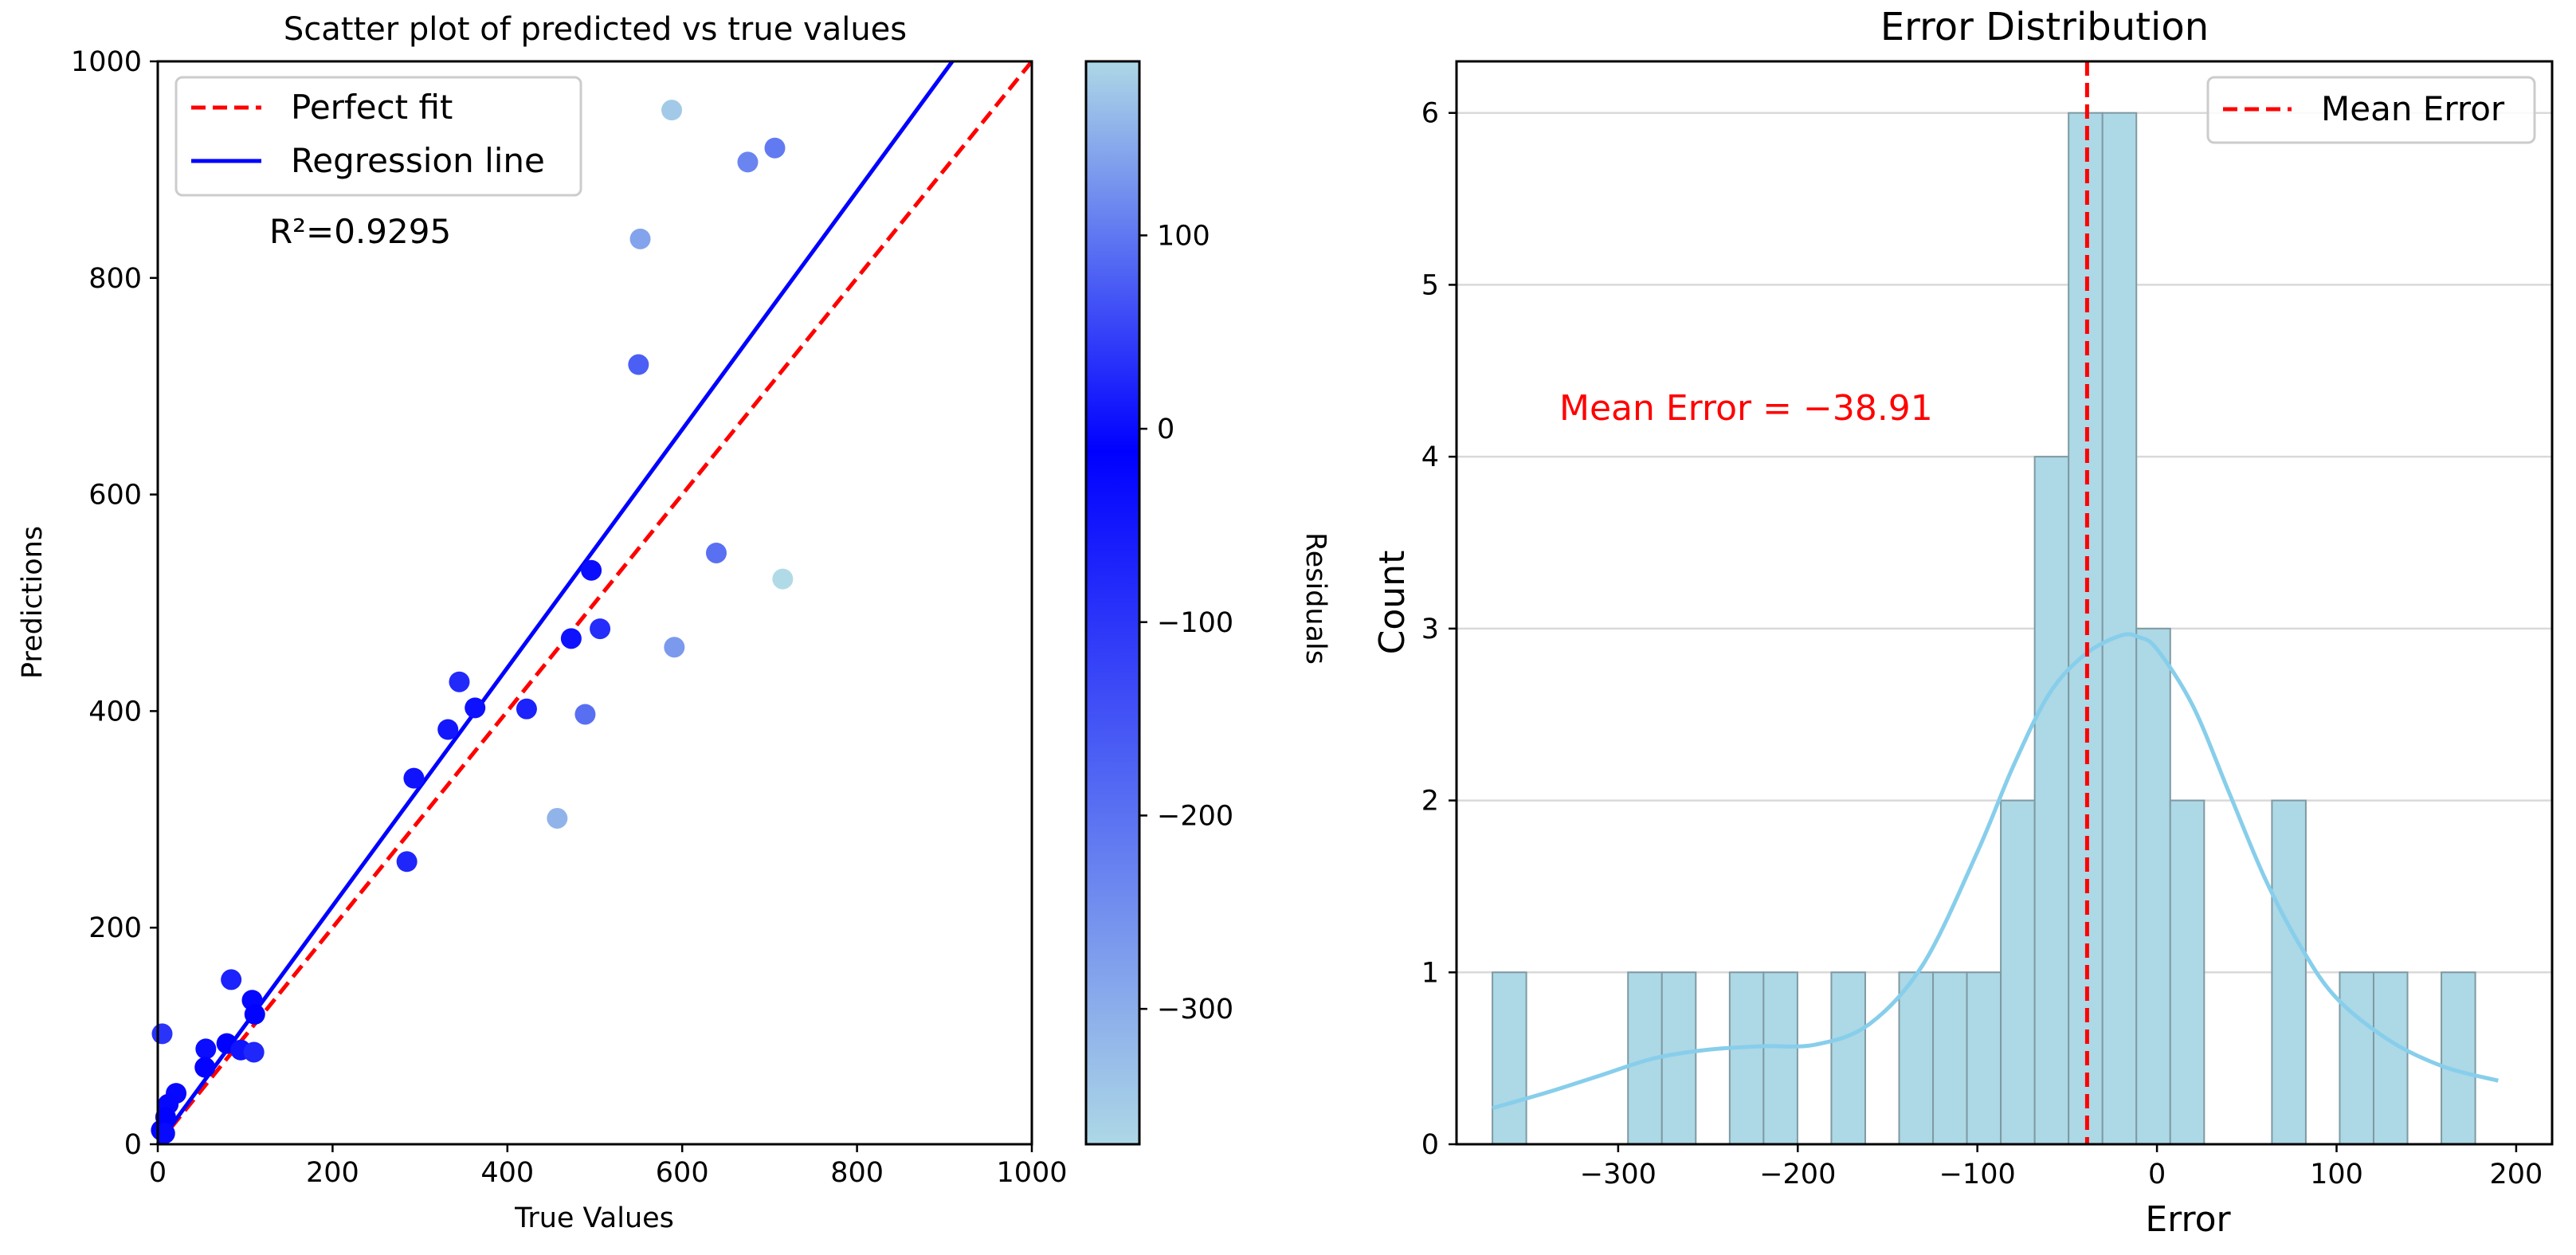  I want to click on legend-mean-error-label: Mean Error, so click(2413, 108).